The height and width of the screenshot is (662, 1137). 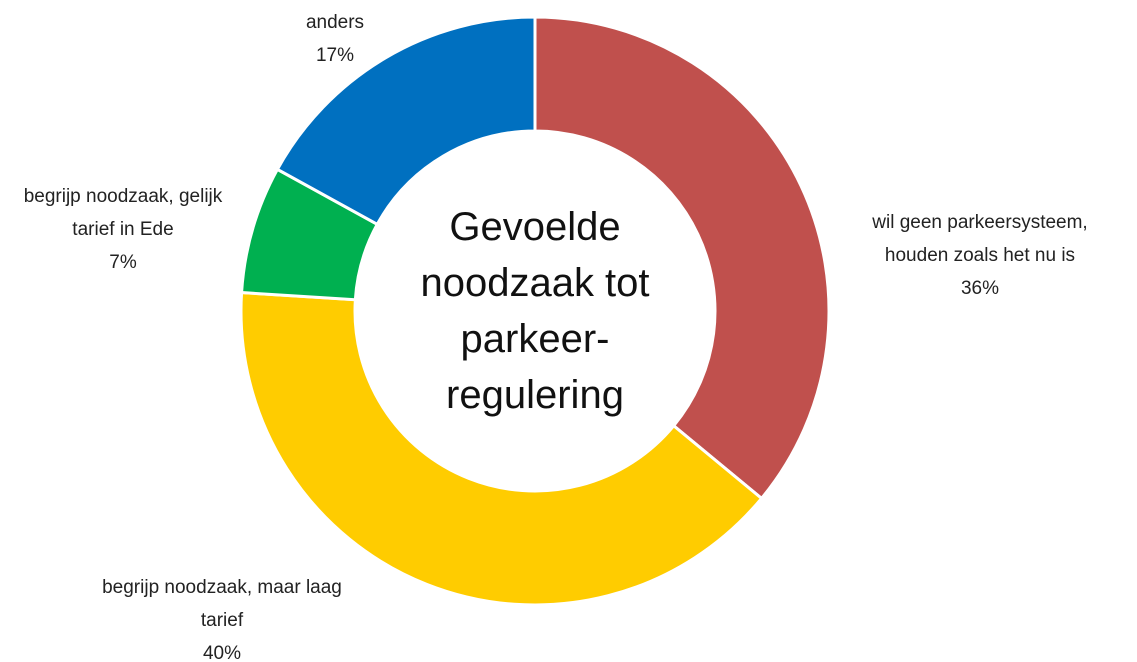 I want to click on value-label: 17%, so click(x=335, y=55).